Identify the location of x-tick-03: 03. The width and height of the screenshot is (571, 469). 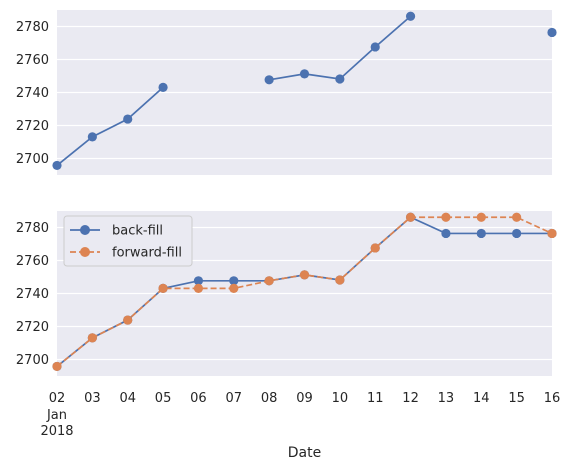
(92, 398).